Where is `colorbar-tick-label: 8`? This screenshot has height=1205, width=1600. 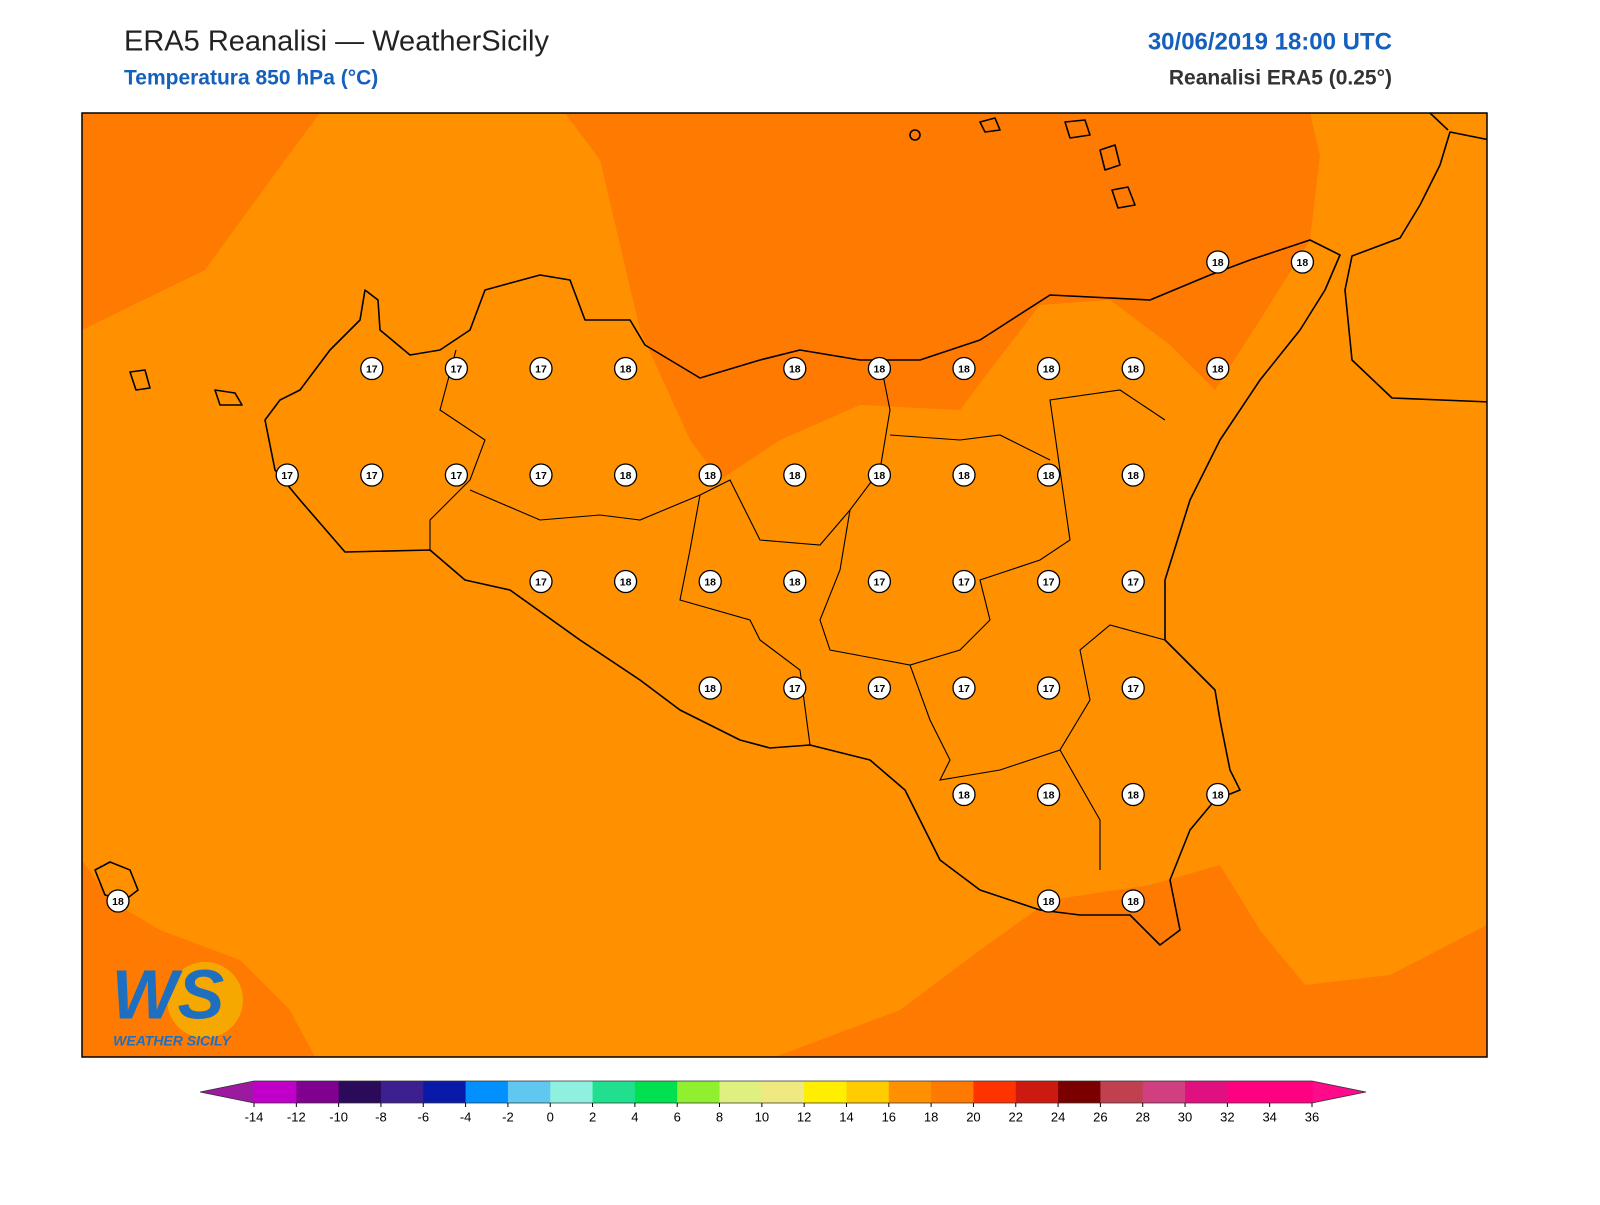 colorbar-tick-label: 8 is located at coordinates (719, 1116).